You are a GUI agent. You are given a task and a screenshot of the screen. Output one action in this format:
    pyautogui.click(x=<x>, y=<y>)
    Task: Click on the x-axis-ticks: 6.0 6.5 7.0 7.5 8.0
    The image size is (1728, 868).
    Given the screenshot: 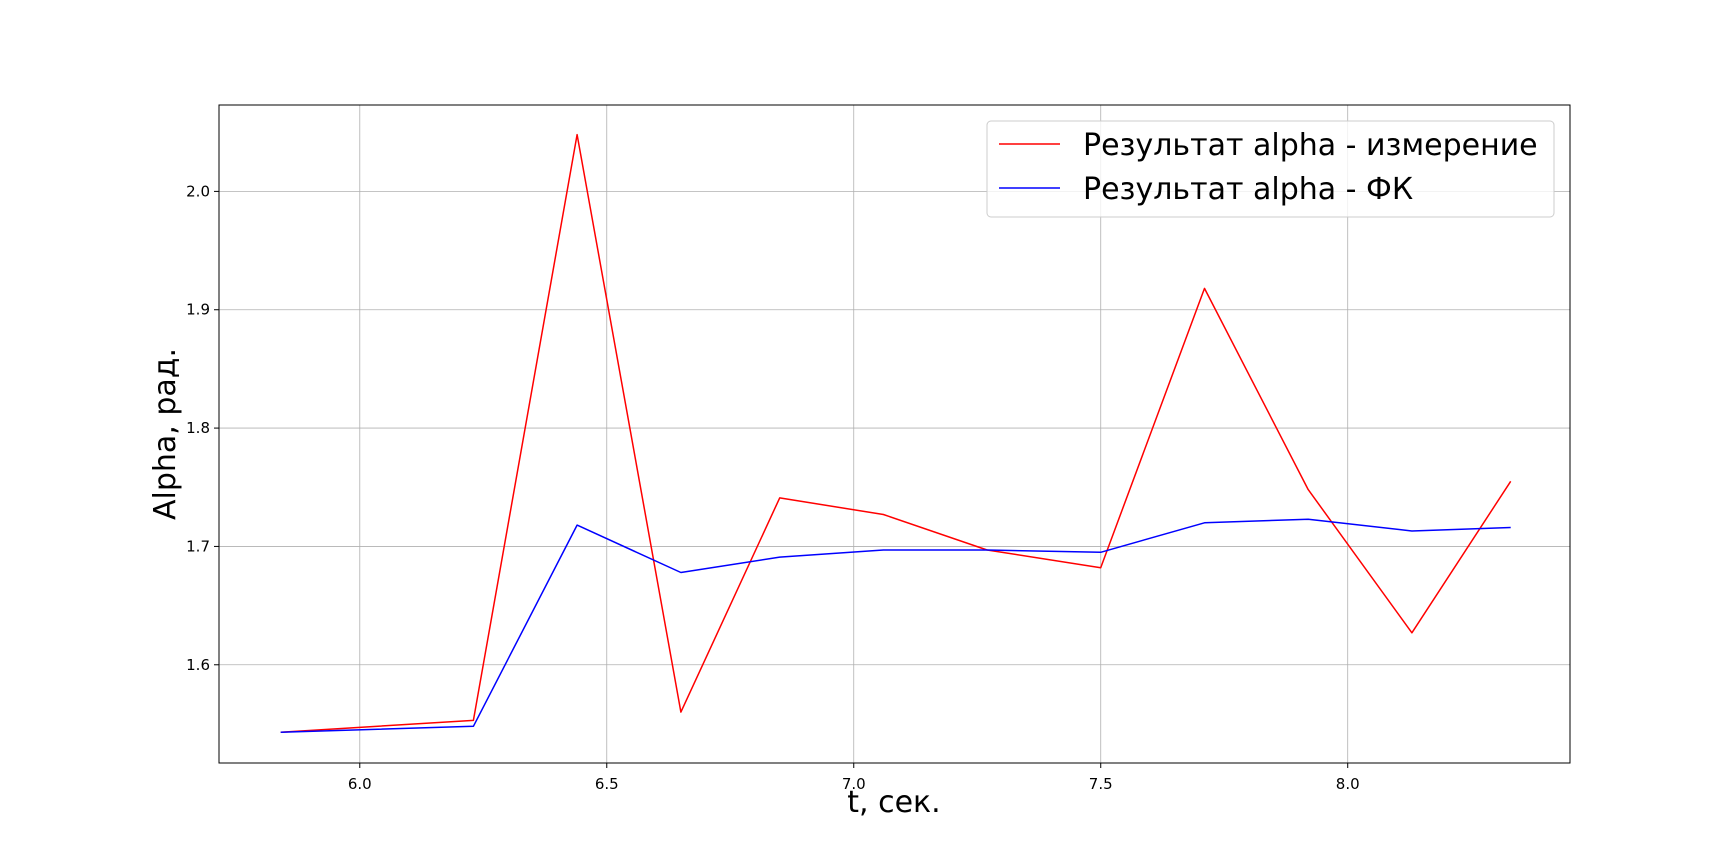 What is the action you would take?
    pyautogui.click(x=854, y=778)
    